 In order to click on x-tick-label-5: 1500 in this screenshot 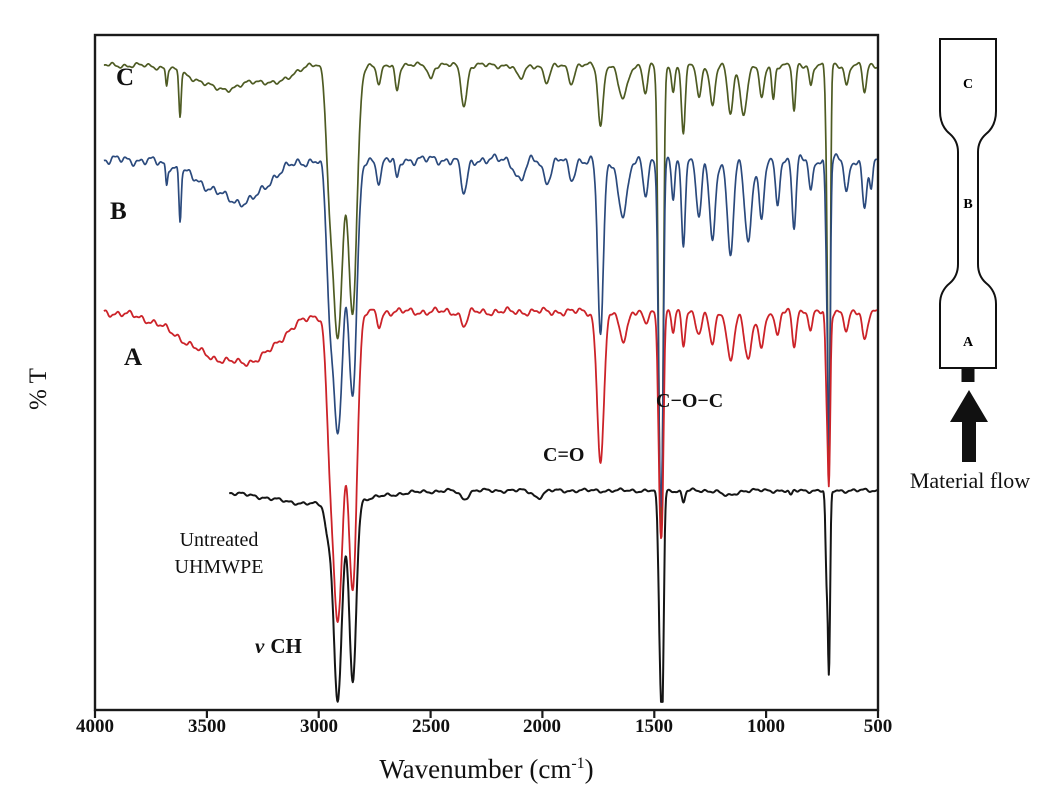, I will do `click(654, 726)`.